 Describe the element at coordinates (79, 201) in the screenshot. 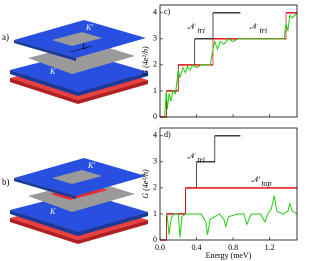

I see `diagram-b` at that location.